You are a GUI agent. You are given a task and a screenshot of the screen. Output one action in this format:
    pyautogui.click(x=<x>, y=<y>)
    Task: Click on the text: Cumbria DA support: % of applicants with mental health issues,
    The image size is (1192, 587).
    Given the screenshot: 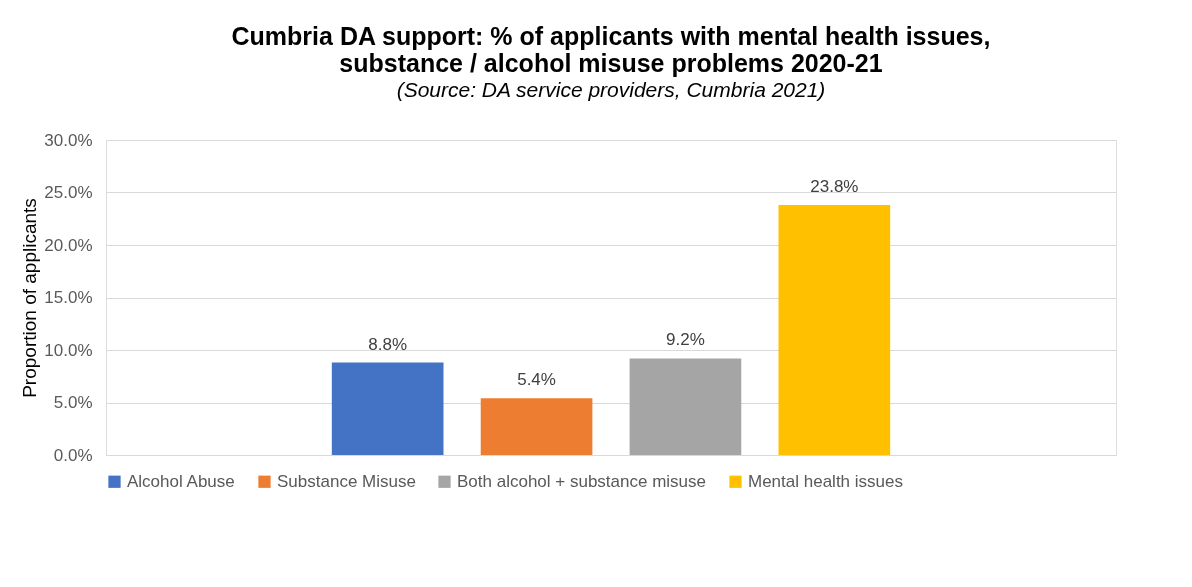 What is the action you would take?
    pyautogui.click(x=611, y=36)
    